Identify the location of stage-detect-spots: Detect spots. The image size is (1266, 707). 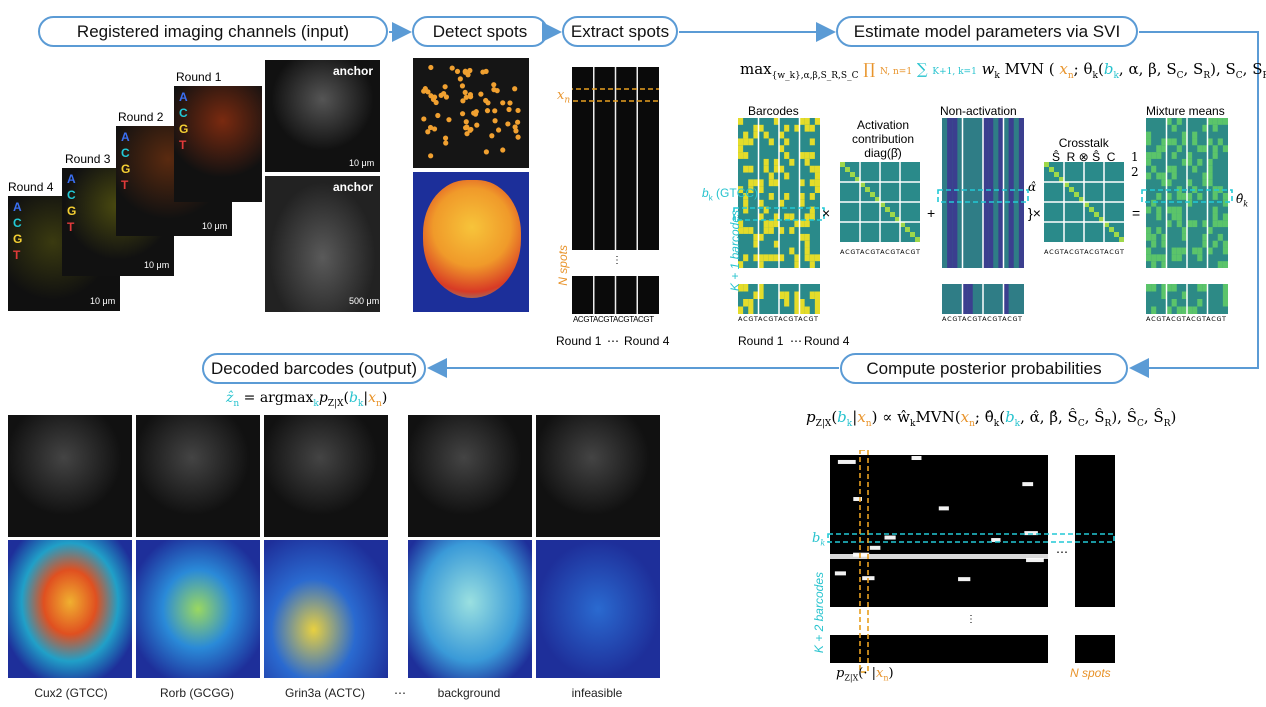
(480, 31).